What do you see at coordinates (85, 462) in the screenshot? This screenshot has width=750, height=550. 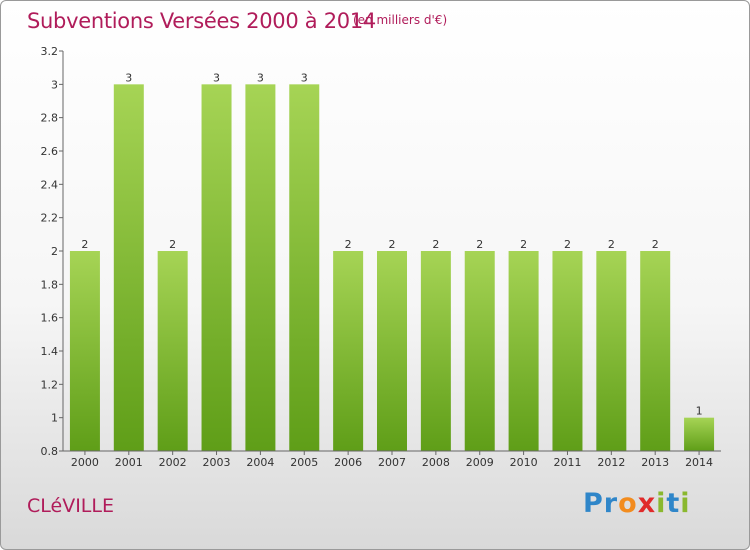 I see `x-tick-label: 2000` at bounding box center [85, 462].